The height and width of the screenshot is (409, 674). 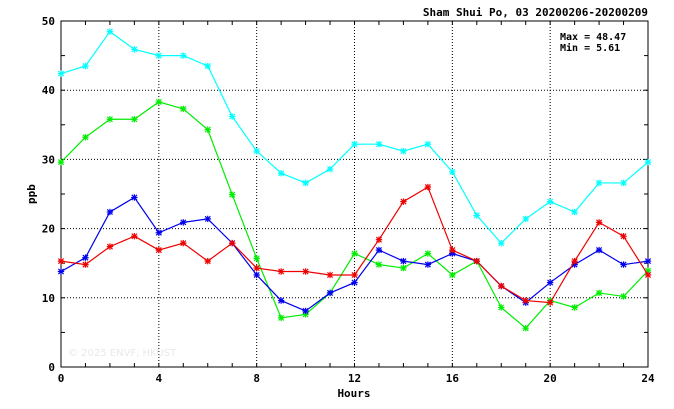 I want to click on max-label: Max = 48.47, so click(x=593, y=37).